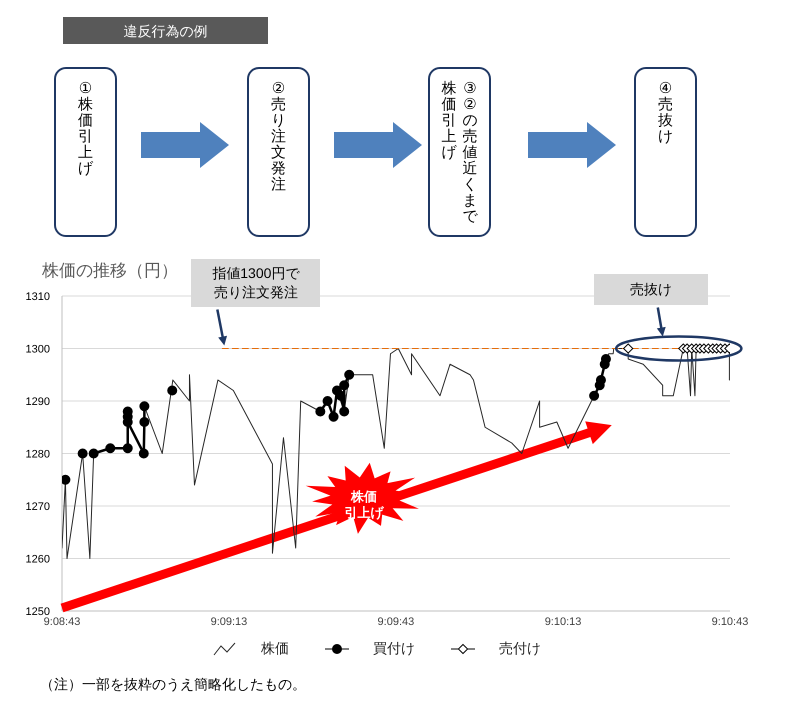 The image size is (795, 704). Describe the element at coordinates (38, 612) in the screenshot. I see `y-tick-label: 1250` at that location.